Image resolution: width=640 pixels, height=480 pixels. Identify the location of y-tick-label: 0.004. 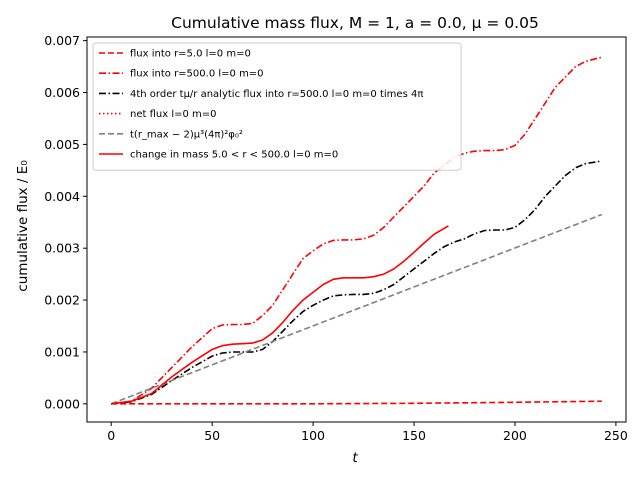
(62, 196).